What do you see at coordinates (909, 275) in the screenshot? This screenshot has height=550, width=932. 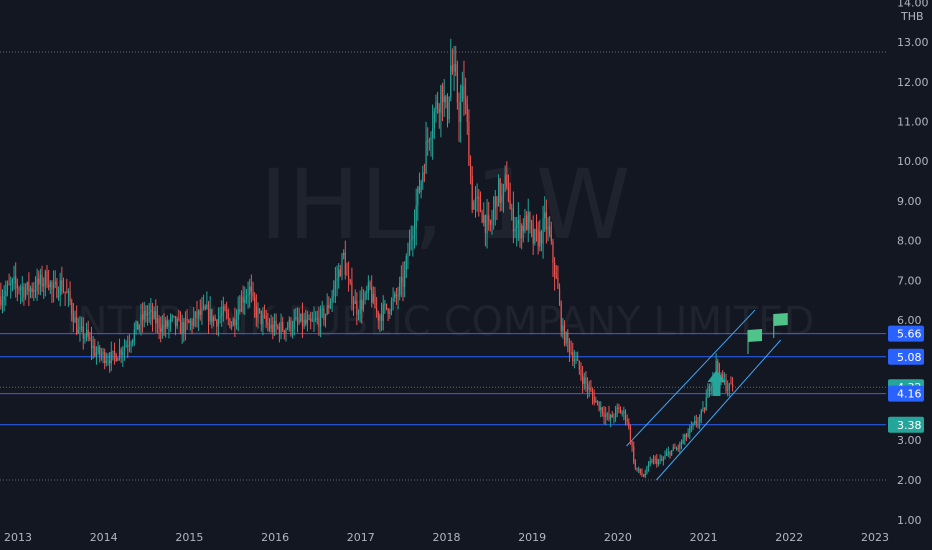 I see `price-axis` at bounding box center [909, 275].